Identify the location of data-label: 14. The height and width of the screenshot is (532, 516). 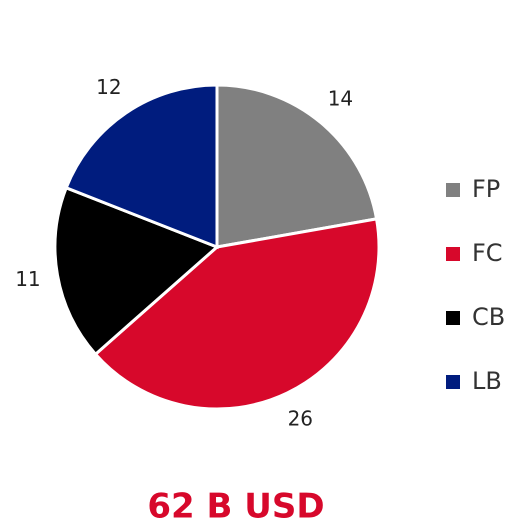
(340, 98).